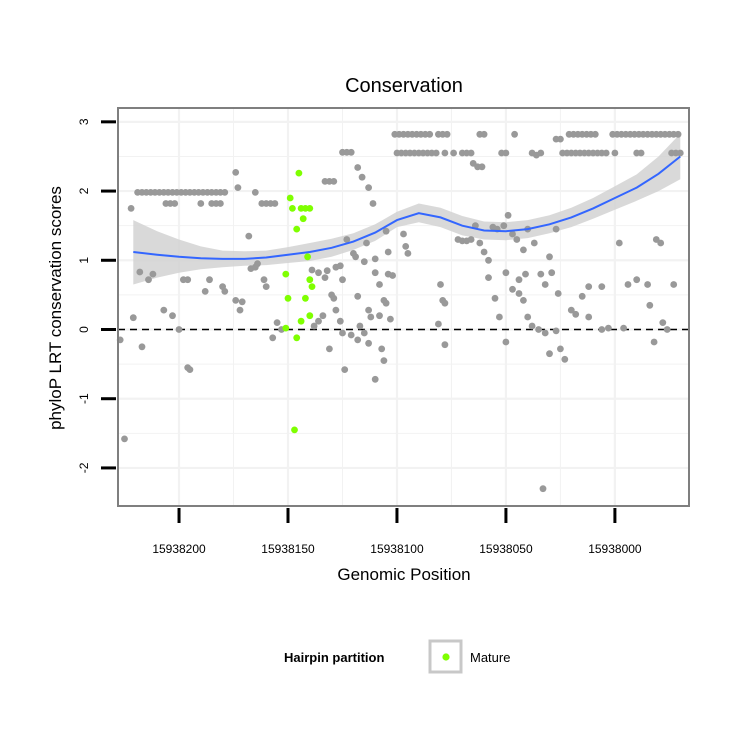  Describe the element at coordinates (84, 121) in the screenshot. I see `y-tick-label: 3` at that location.